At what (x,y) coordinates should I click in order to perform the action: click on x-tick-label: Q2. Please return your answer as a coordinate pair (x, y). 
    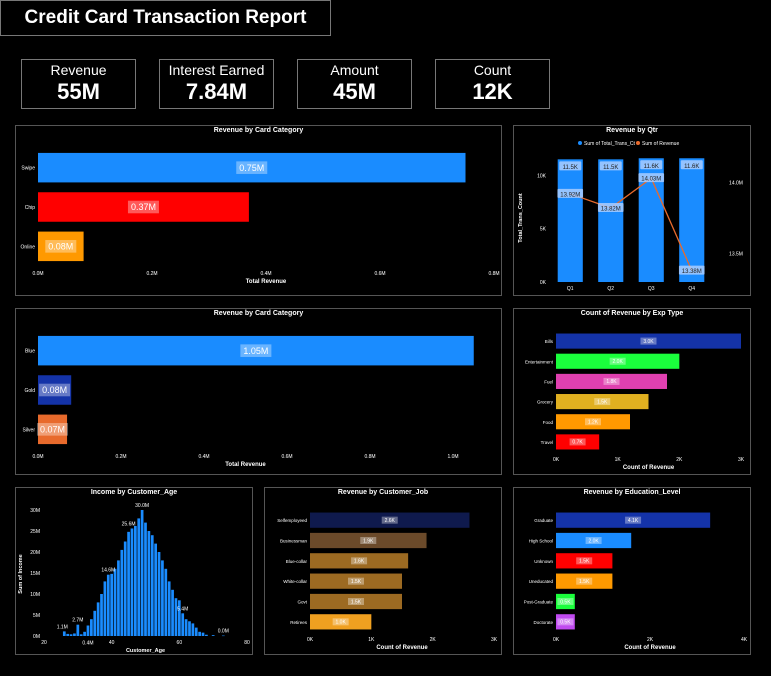
    Looking at the image, I should click on (610, 289).